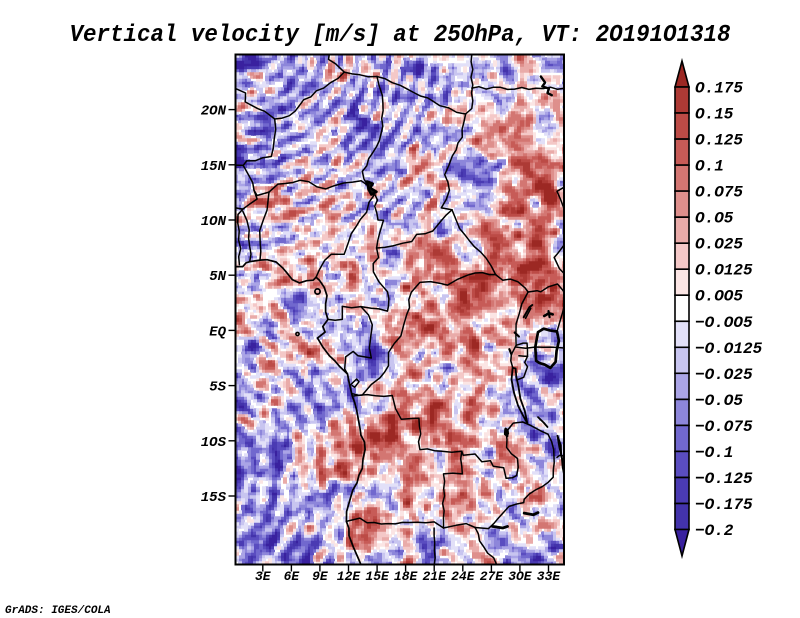 This screenshot has height=618, width=800. I want to click on svg-text: 24E, so click(463, 576).